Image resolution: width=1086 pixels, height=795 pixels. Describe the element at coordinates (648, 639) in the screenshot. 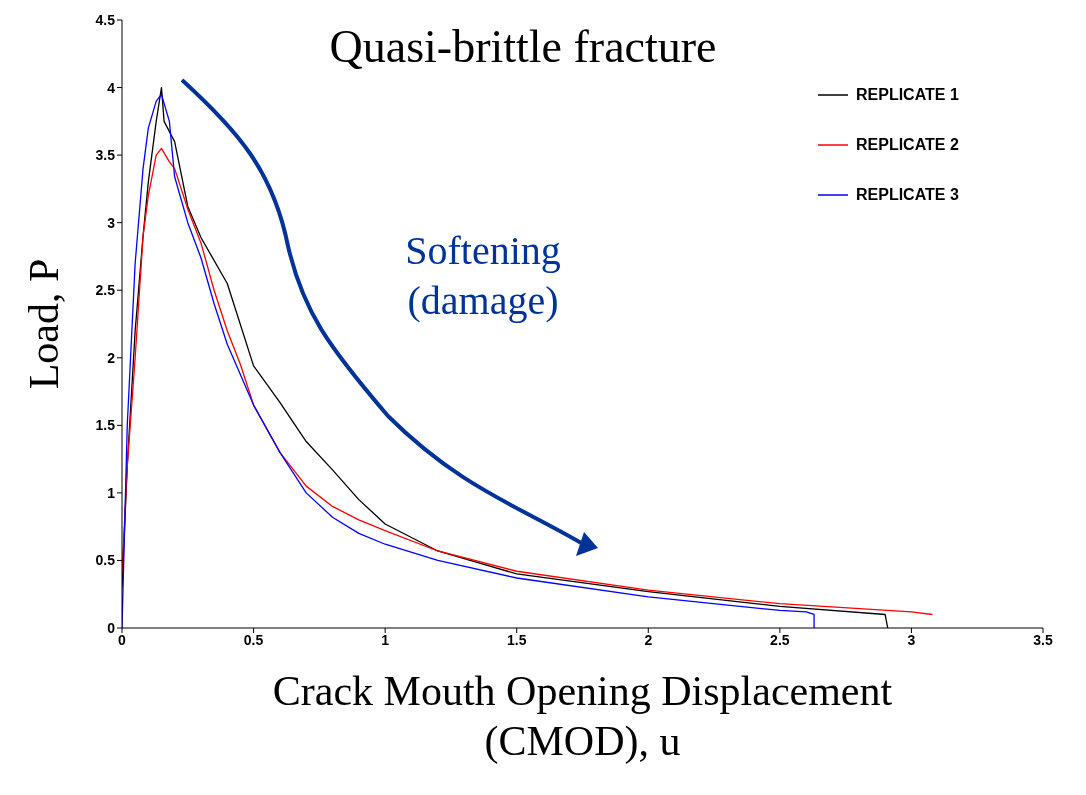

I see `x-tick-label: 2` at that location.